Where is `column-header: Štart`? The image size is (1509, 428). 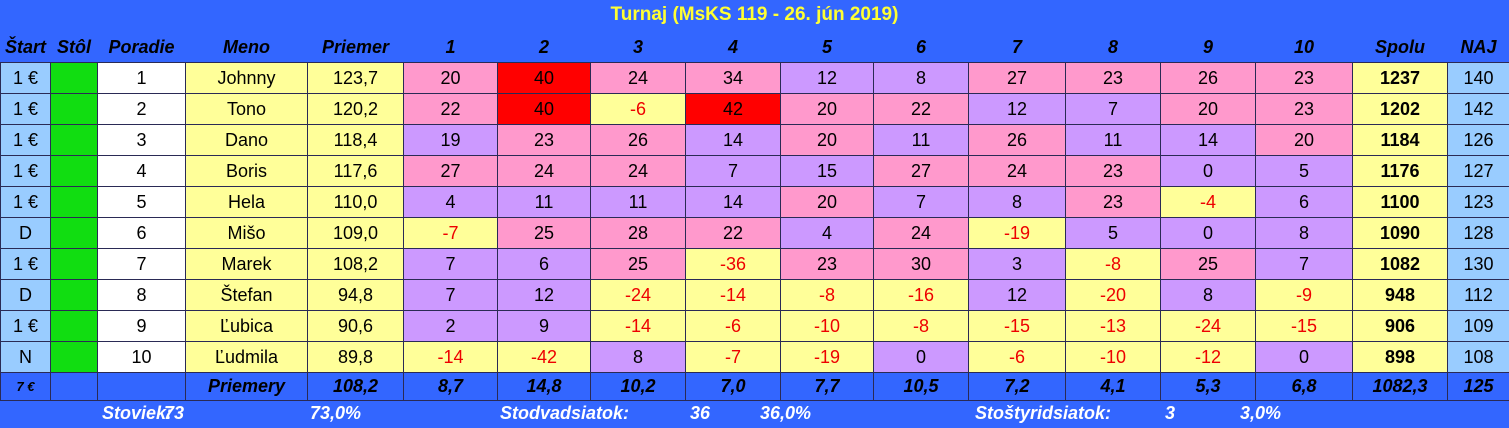
column-header: Štart is located at coordinates (25, 47).